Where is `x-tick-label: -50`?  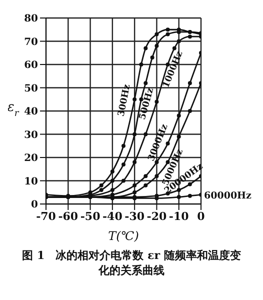
x-tick-label: -50 is located at coordinates (90, 216).